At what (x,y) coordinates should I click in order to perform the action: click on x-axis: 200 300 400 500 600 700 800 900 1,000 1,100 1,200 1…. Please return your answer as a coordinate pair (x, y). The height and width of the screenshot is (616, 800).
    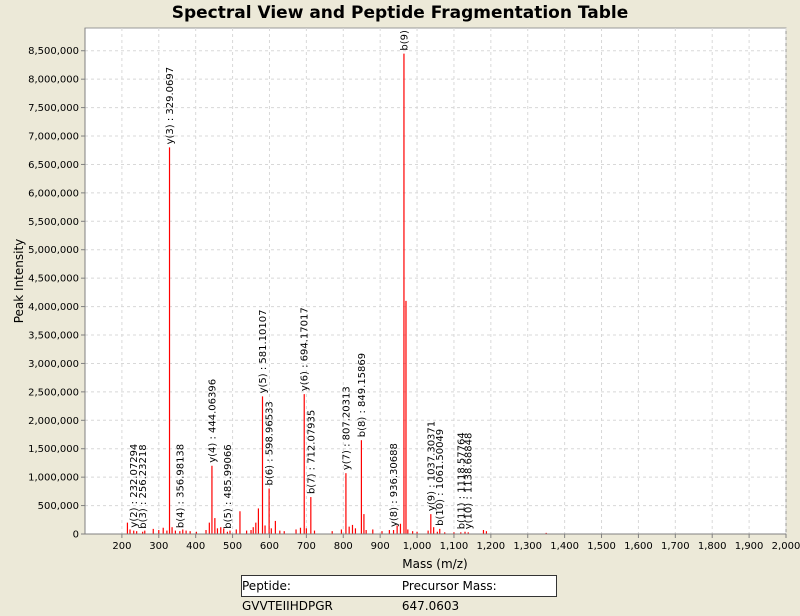
    Looking at the image, I should click on (442, 542).